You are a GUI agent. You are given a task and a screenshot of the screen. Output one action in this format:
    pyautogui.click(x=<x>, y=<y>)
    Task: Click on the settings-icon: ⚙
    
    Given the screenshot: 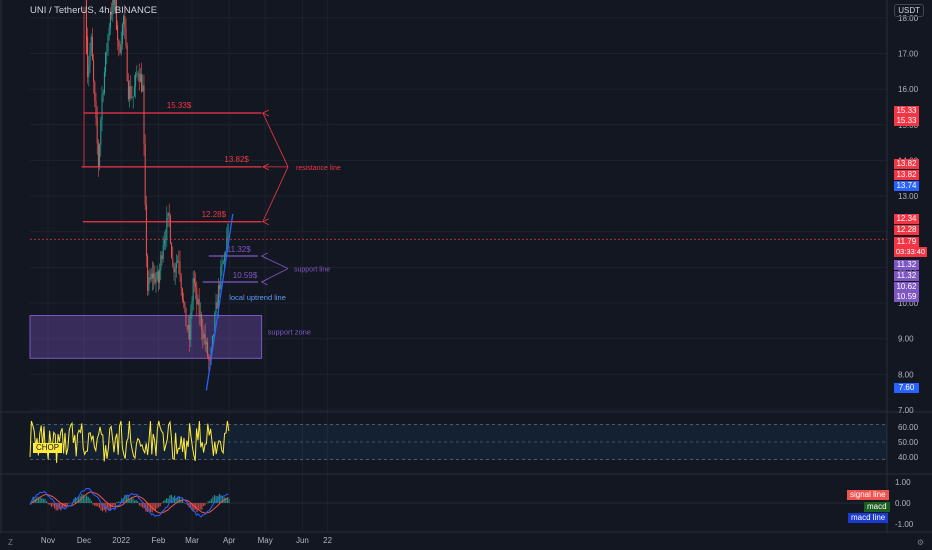 What is the action you would take?
    pyautogui.click(x=920, y=542)
    